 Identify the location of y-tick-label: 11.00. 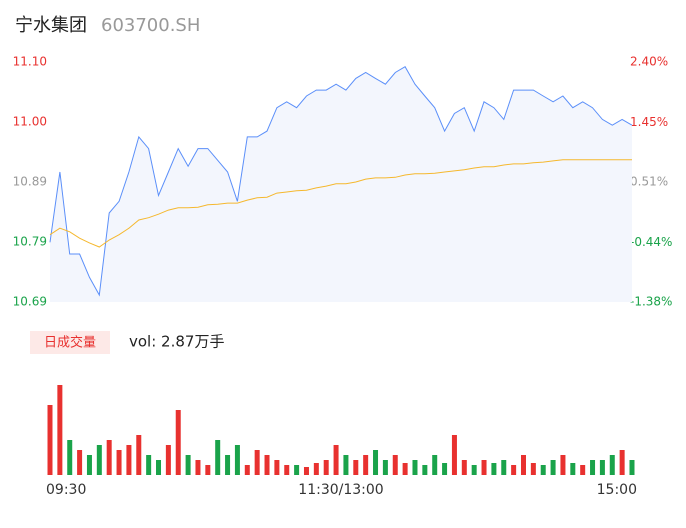
(30, 122).